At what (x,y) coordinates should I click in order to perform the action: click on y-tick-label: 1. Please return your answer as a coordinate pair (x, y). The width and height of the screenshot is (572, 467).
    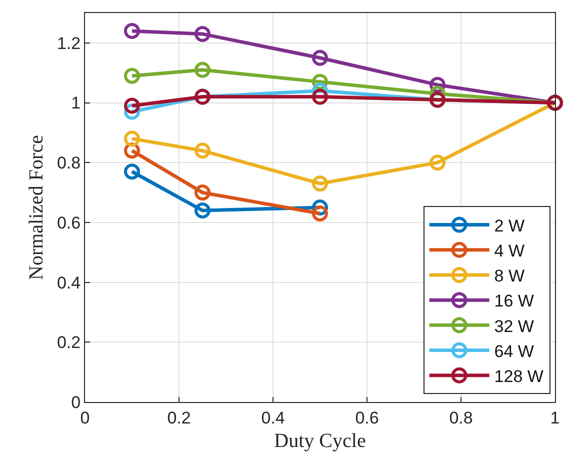
    Looking at the image, I should click on (76, 103).